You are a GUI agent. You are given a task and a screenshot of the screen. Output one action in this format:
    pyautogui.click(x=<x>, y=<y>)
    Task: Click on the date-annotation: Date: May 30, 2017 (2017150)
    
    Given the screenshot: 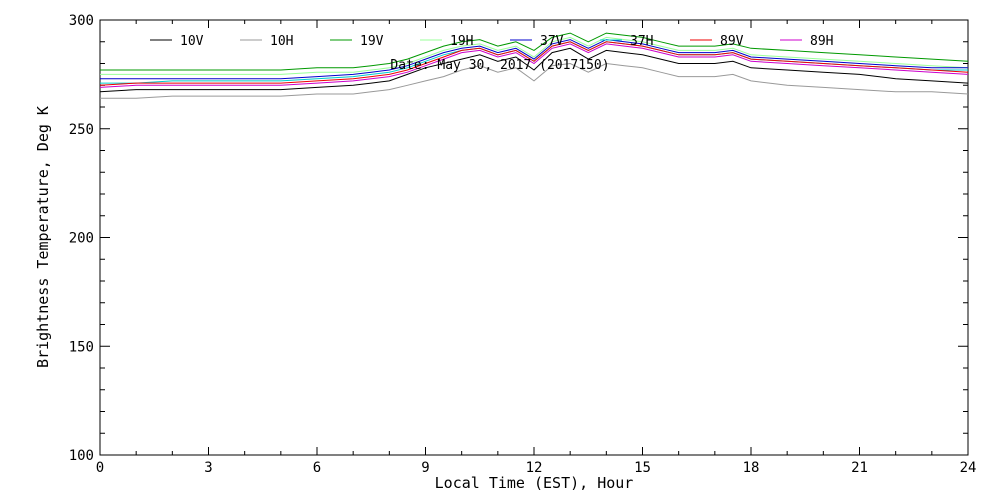 What is the action you would take?
    pyautogui.click(x=499, y=65)
    